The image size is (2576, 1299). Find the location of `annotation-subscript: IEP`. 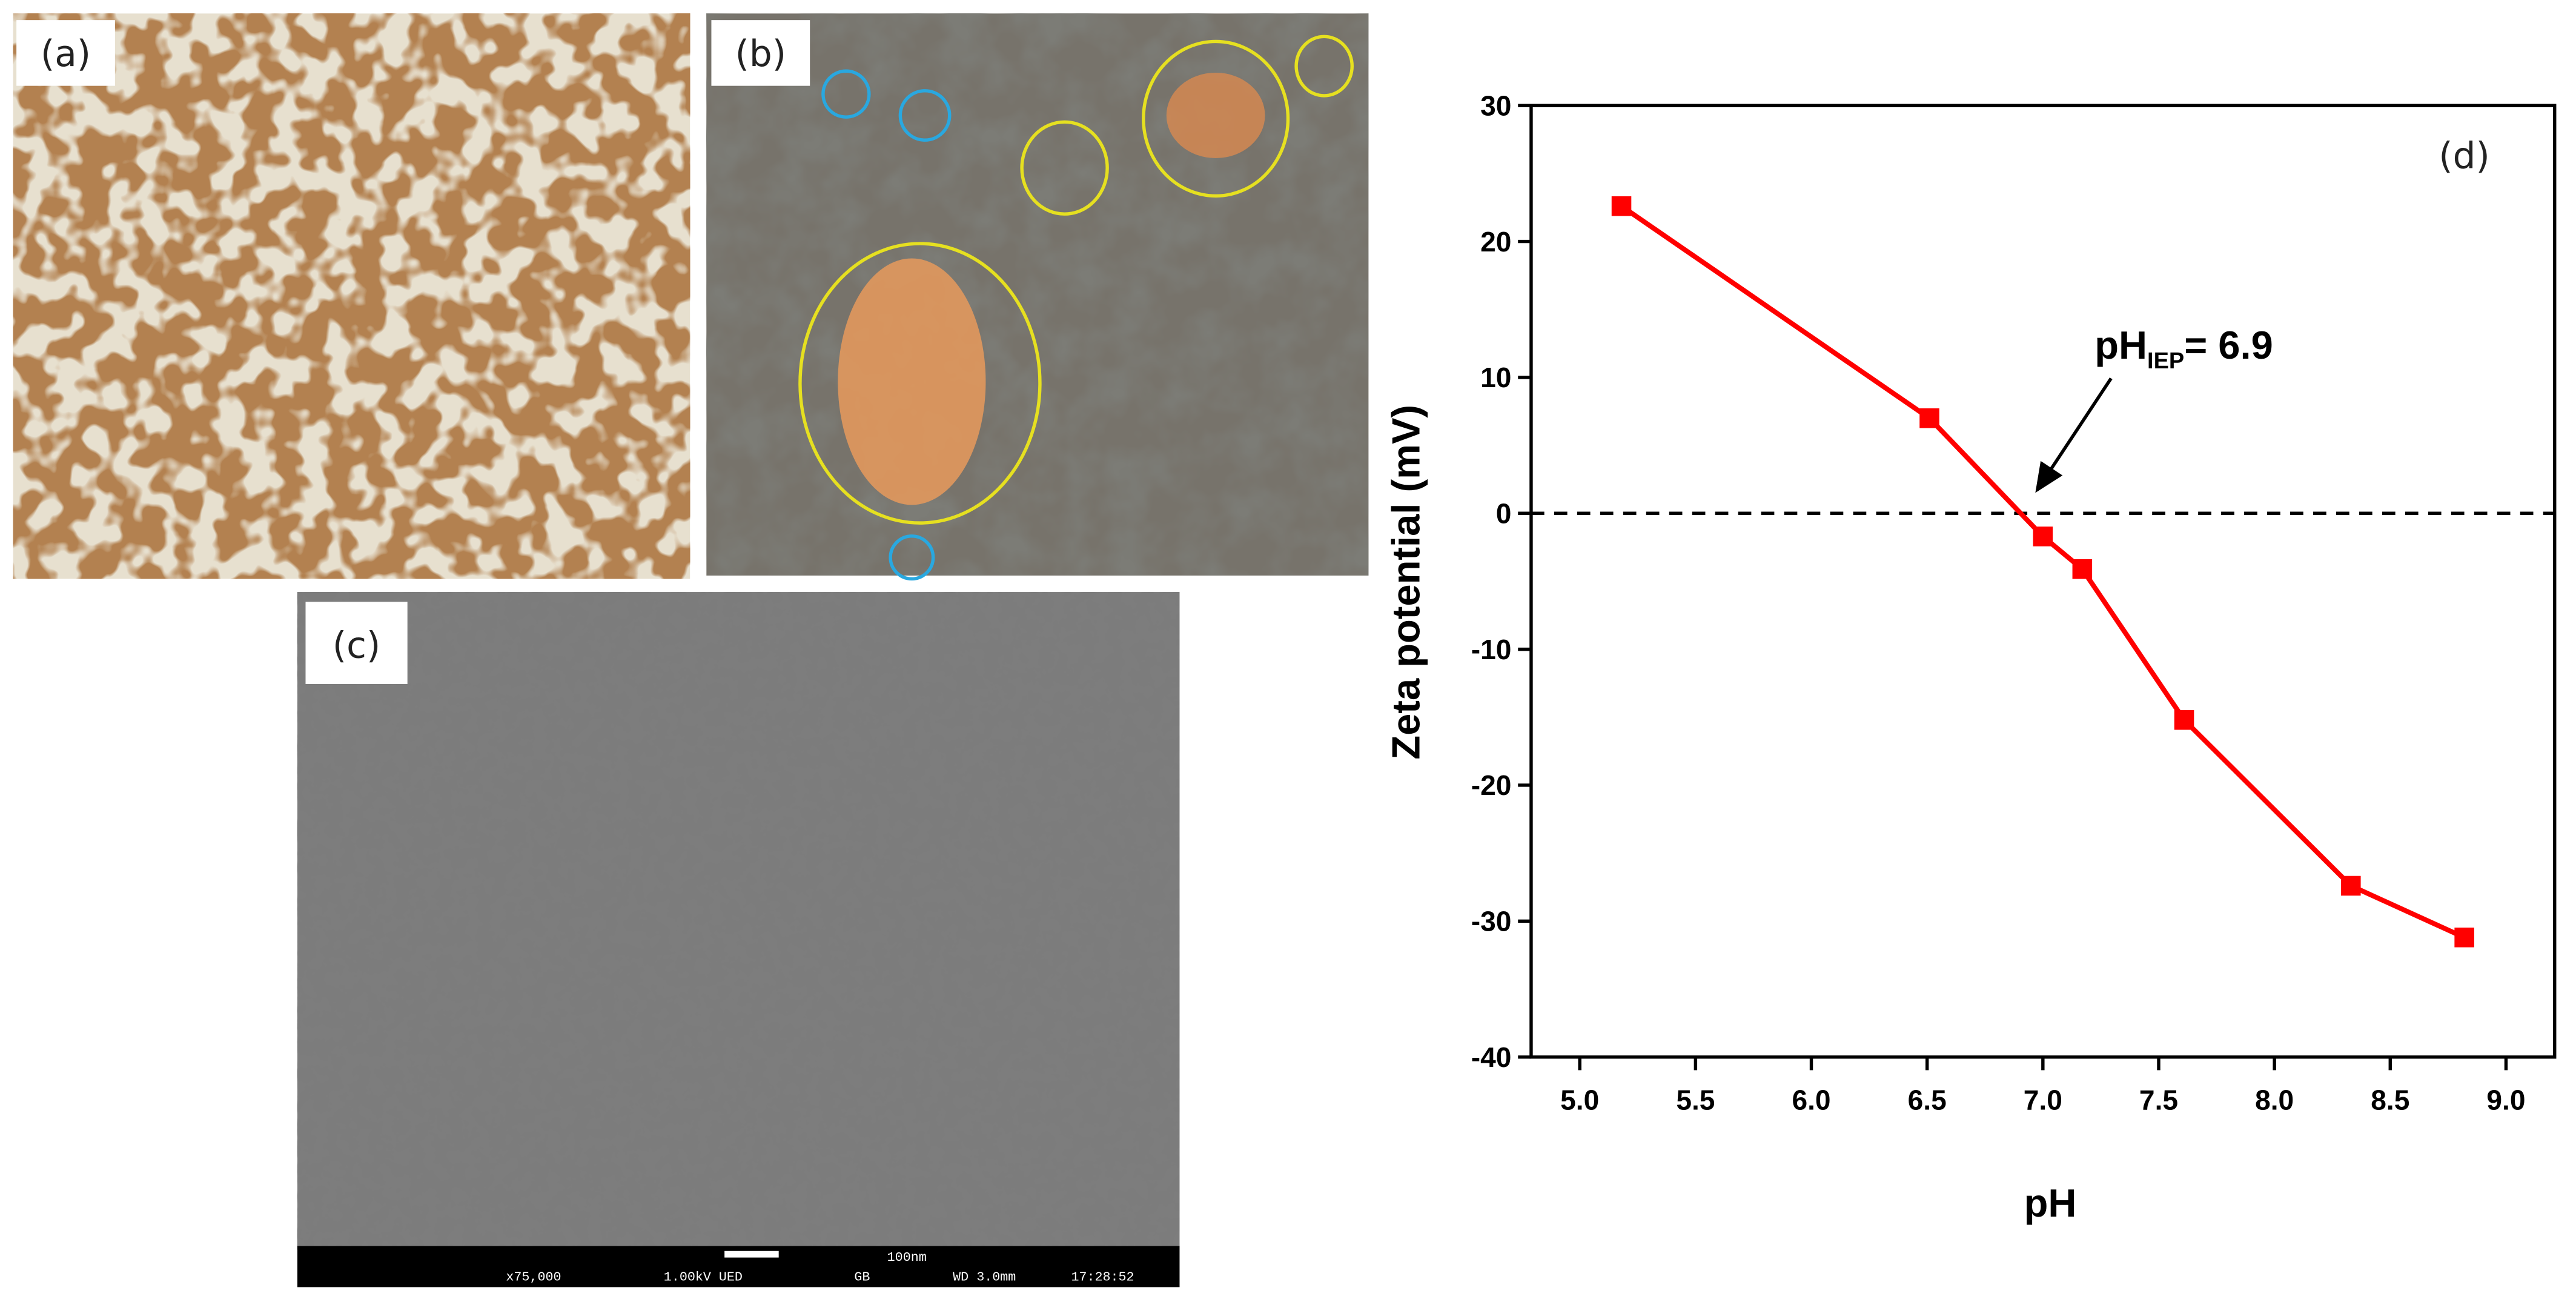

annotation-subscript: IEP is located at coordinates (2165, 361).